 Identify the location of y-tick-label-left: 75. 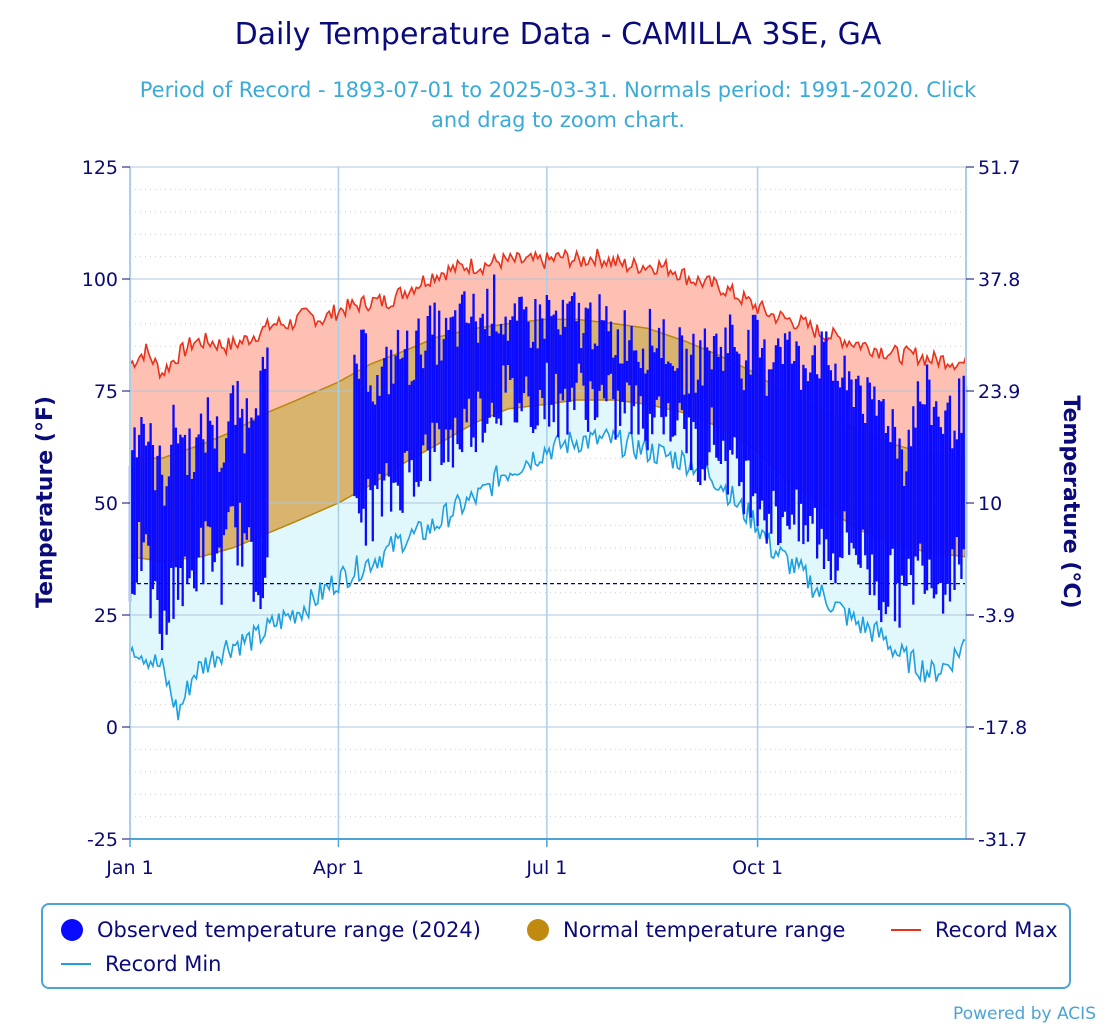
(106, 392).